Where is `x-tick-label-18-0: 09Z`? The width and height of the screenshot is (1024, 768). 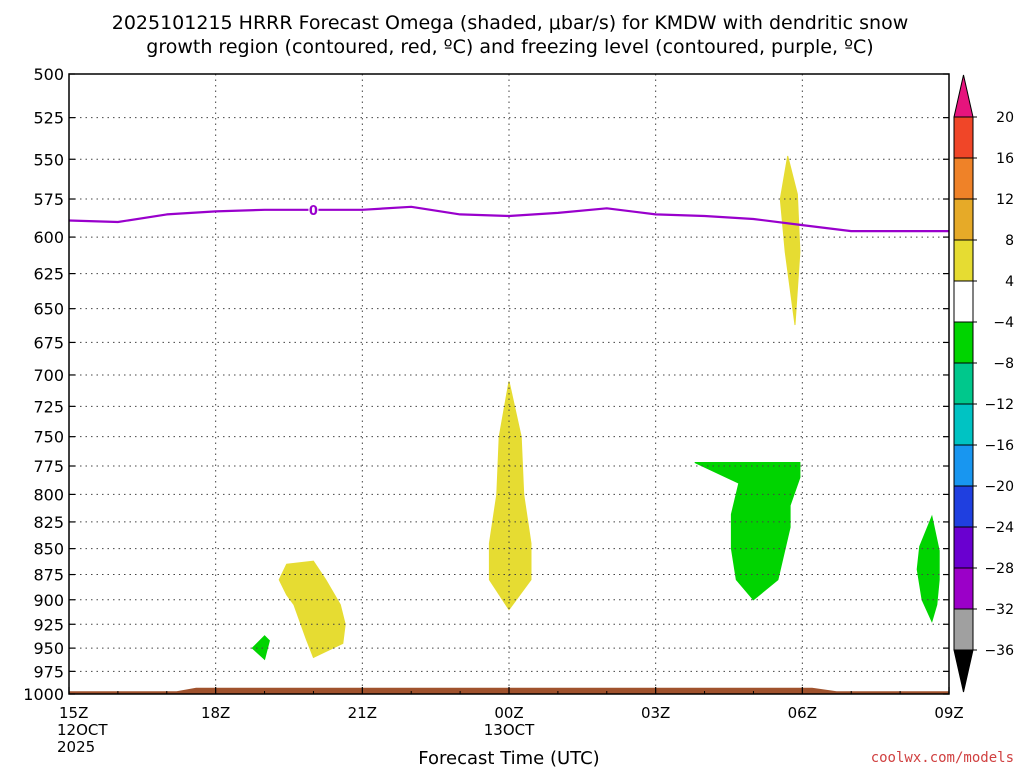
x-tick-label-18-0: 09Z is located at coordinates (948, 713).